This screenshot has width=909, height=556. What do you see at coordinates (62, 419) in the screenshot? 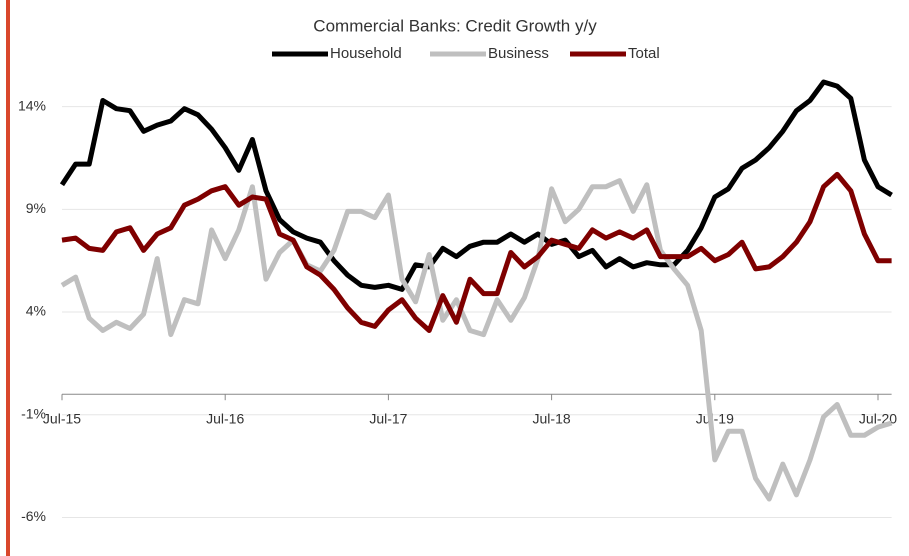
I see `x-tick-label: Jul-15` at bounding box center [62, 419].